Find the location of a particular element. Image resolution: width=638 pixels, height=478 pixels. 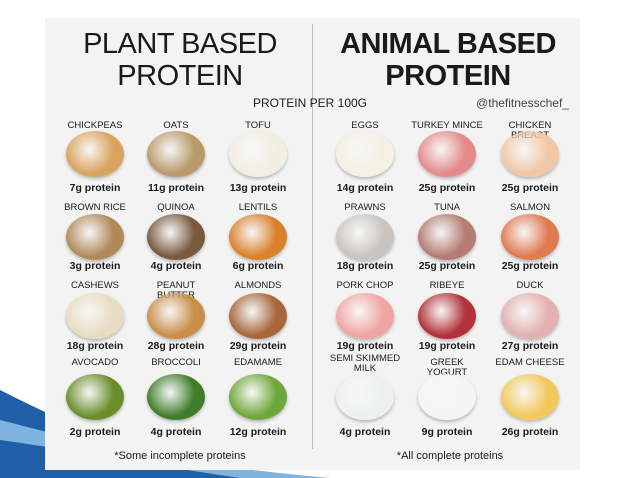

food-name: SEMI SKIMMED MILK is located at coordinates (365, 363).